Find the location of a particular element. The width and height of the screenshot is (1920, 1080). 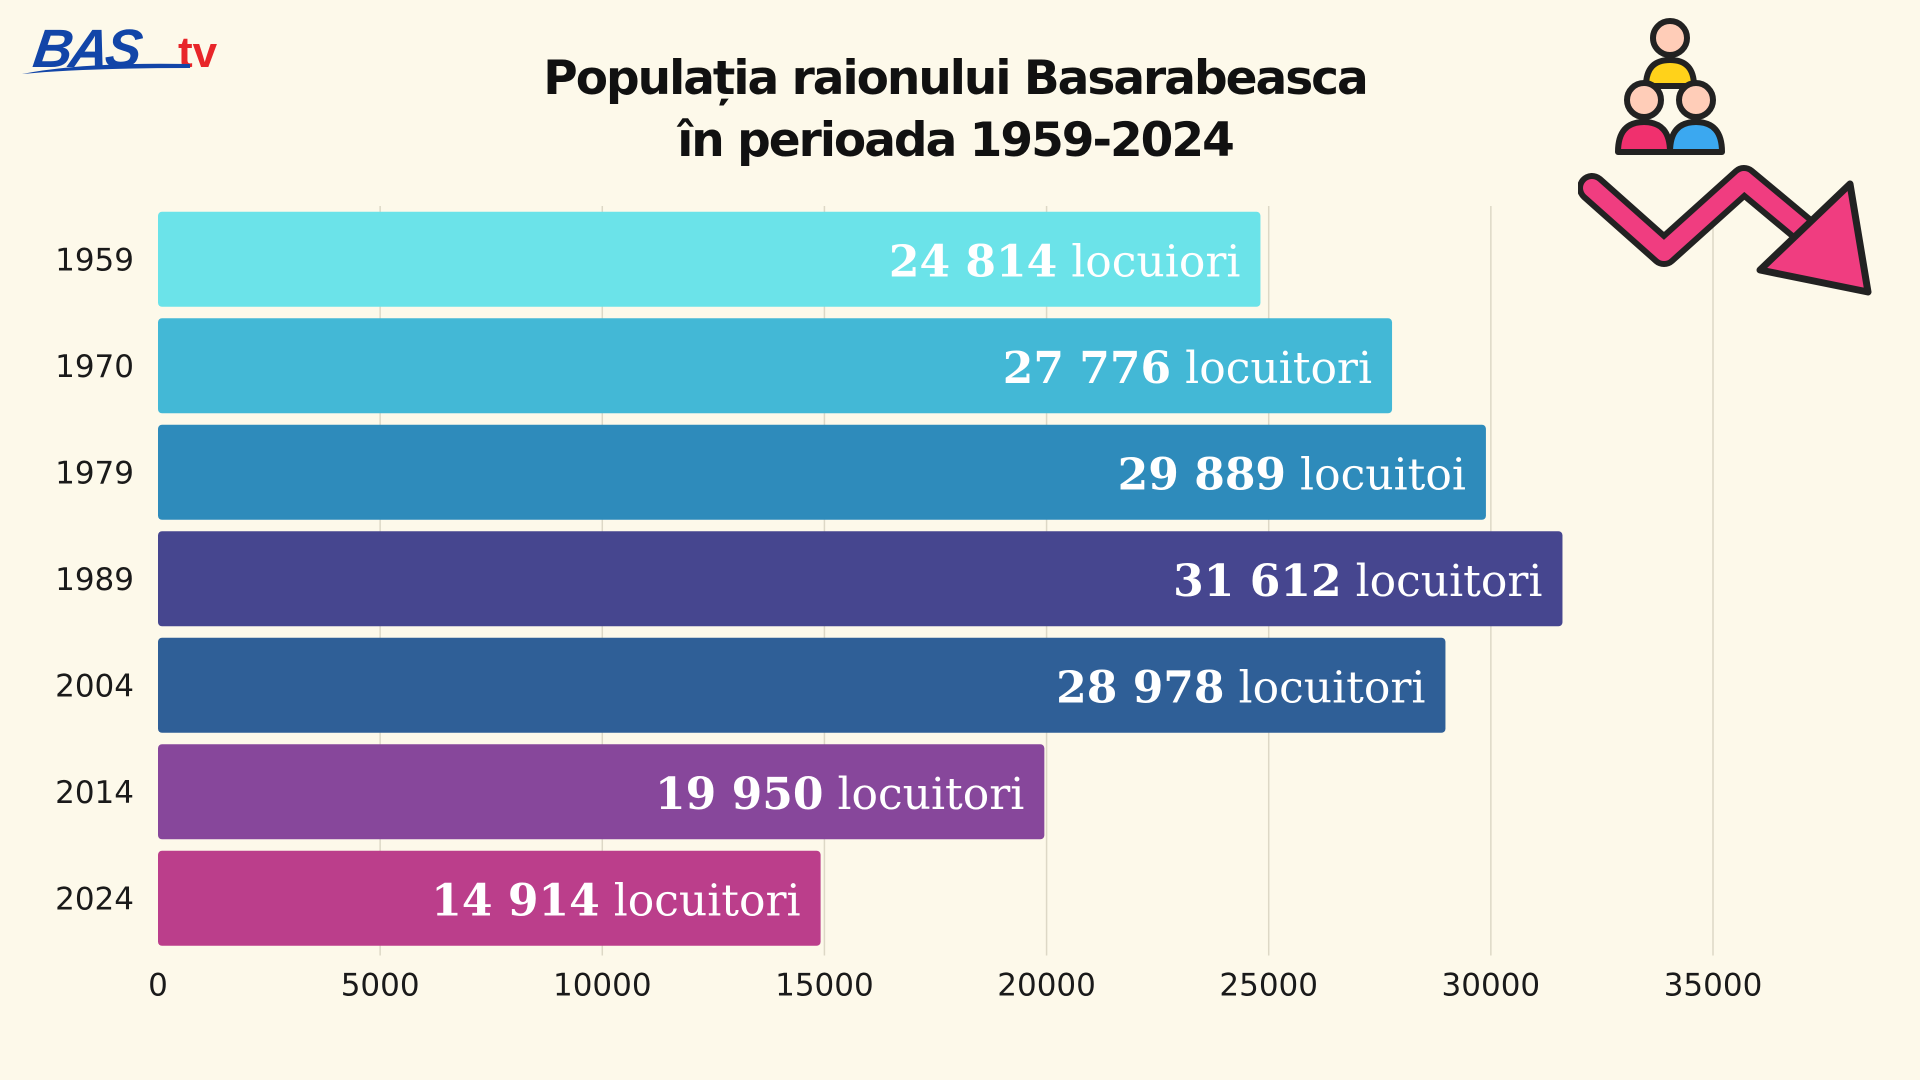

bar-2024 is located at coordinates (489, 898).